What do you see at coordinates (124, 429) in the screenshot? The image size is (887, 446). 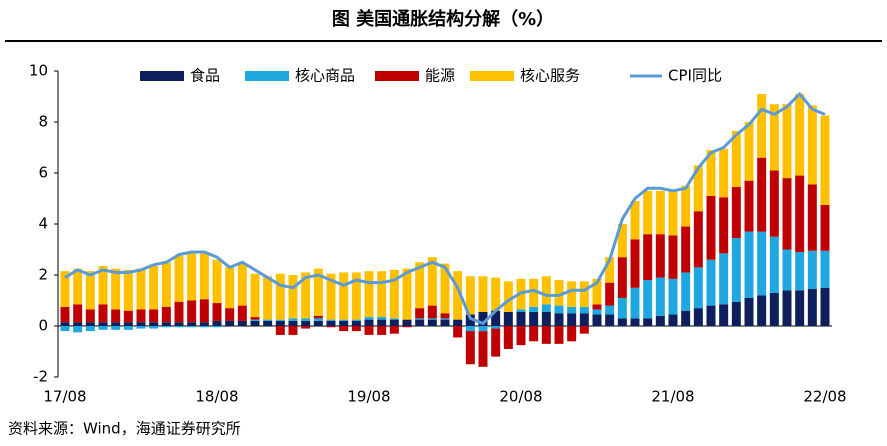 I see `source: 资料来源：Wind，海通证券研究所` at bounding box center [124, 429].